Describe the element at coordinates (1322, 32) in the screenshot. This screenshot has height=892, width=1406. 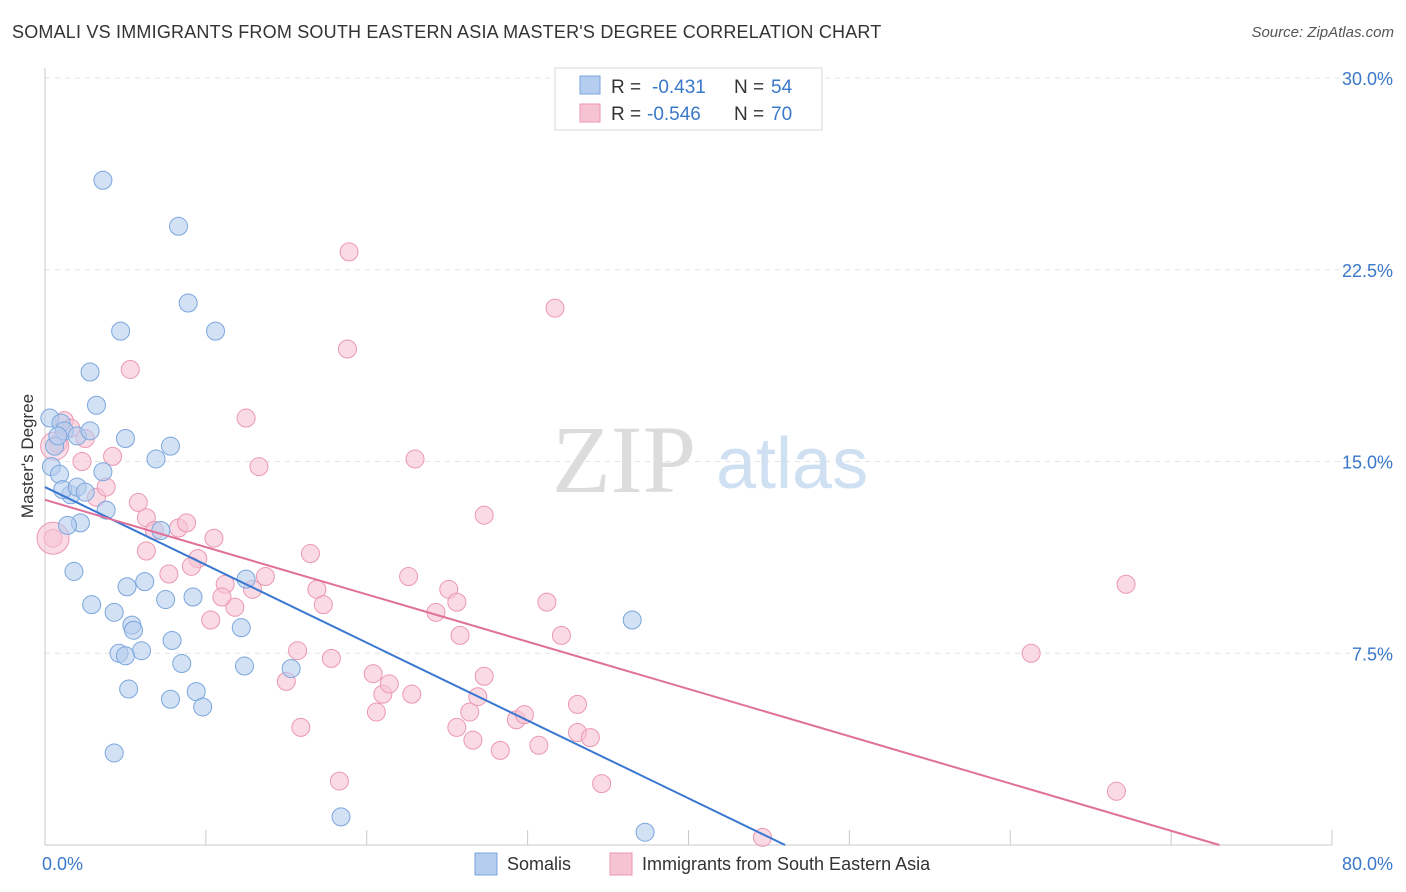
I see `chart-source: Source: ZipAtlas.com` at that location.